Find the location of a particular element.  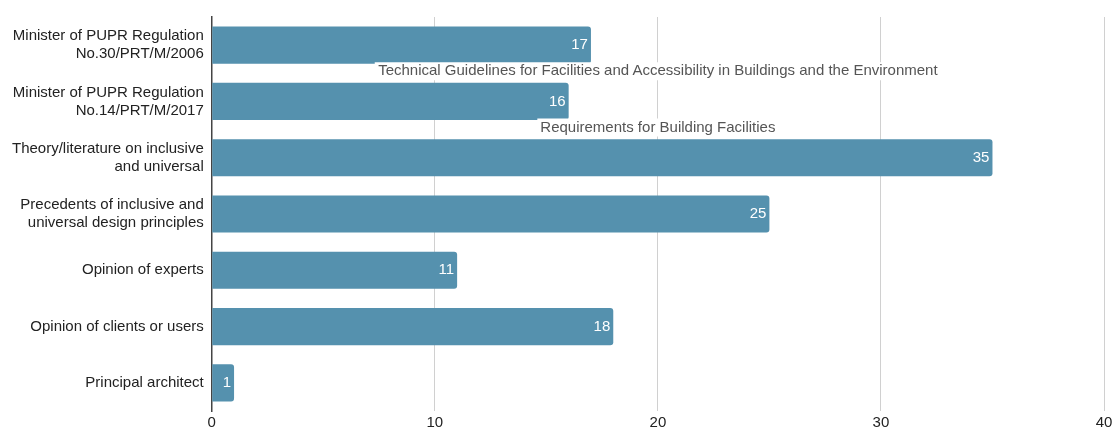

y-tick-label: Principal architect is located at coordinates (145, 381).